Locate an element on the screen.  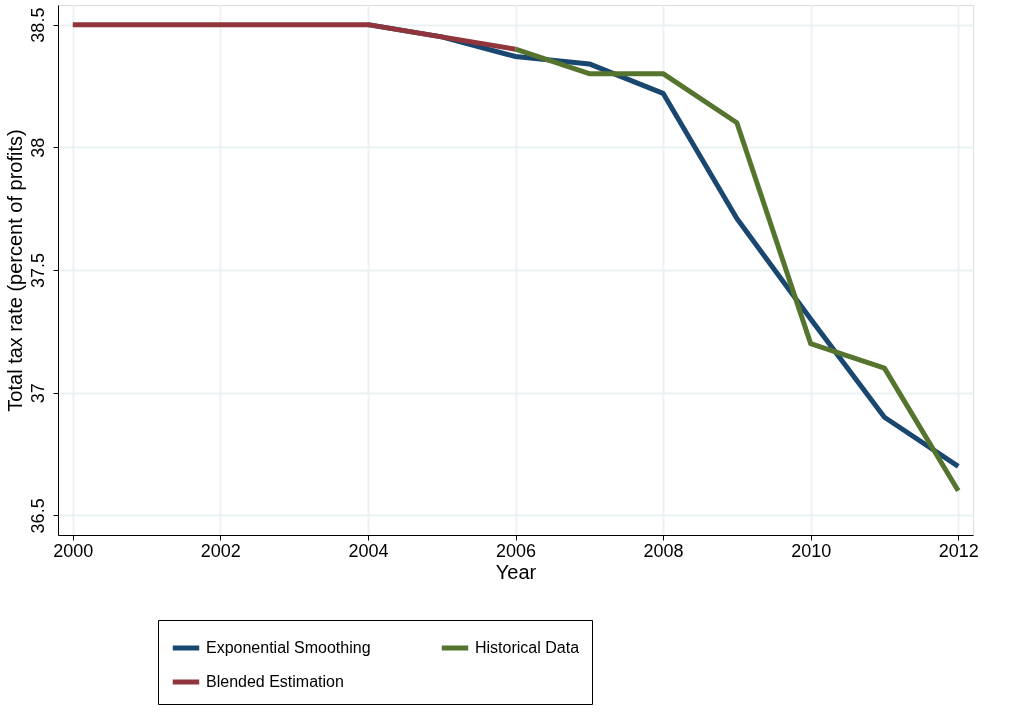
x-tick-label: 2012 is located at coordinates (958, 550).